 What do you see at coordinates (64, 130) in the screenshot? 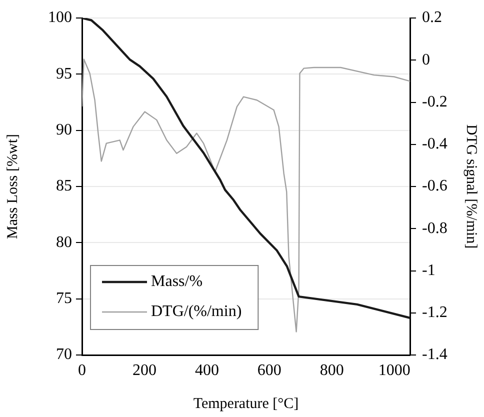
I see `y-tick-label: 90` at bounding box center [64, 130].